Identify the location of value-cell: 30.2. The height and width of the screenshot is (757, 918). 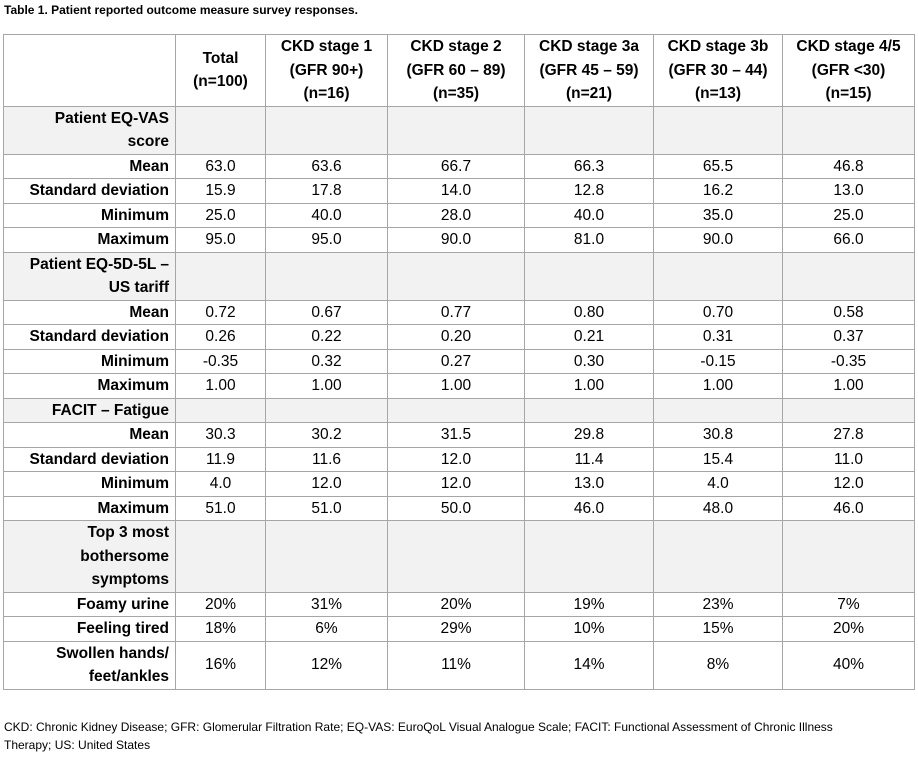
(326, 435).